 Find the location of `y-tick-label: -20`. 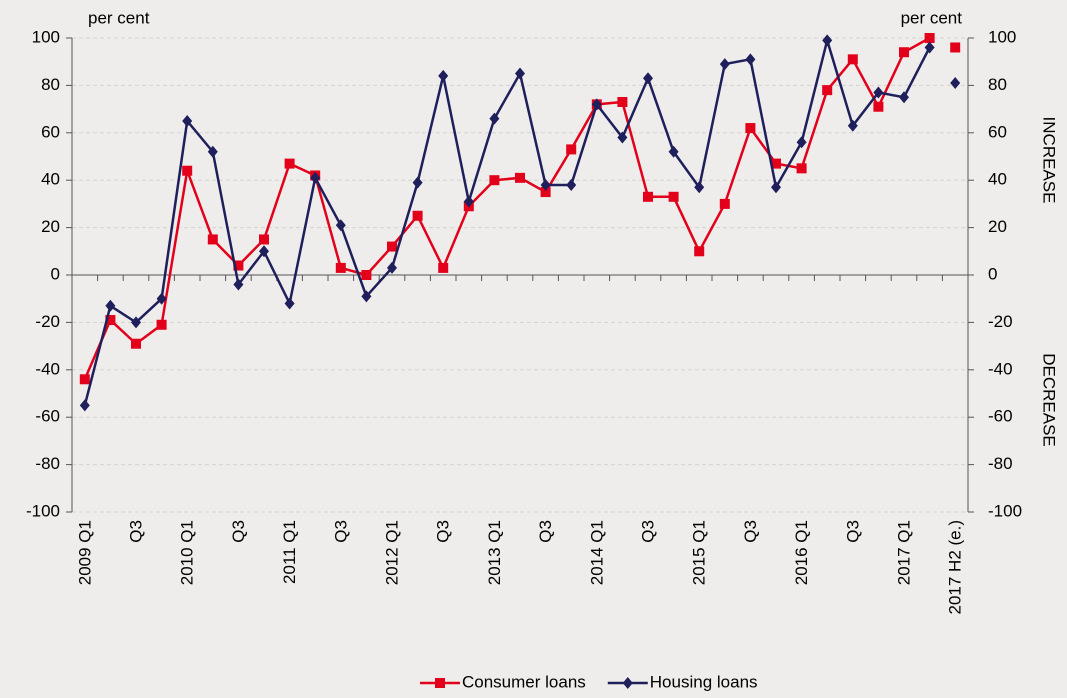

y-tick-label: -20 is located at coordinates (47, 321).